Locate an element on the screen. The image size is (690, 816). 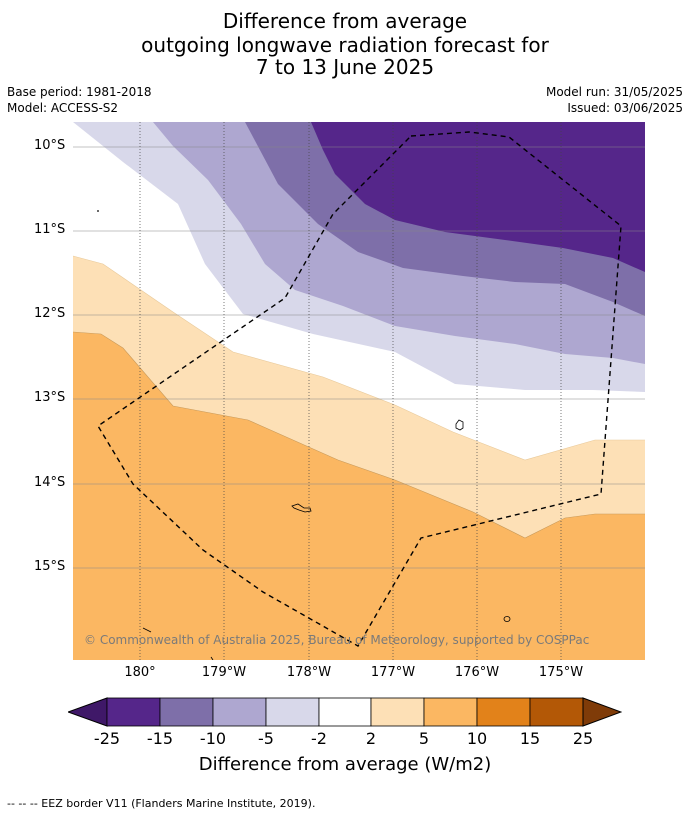
colorbar-extend-high is located at coordinates (602, 712).